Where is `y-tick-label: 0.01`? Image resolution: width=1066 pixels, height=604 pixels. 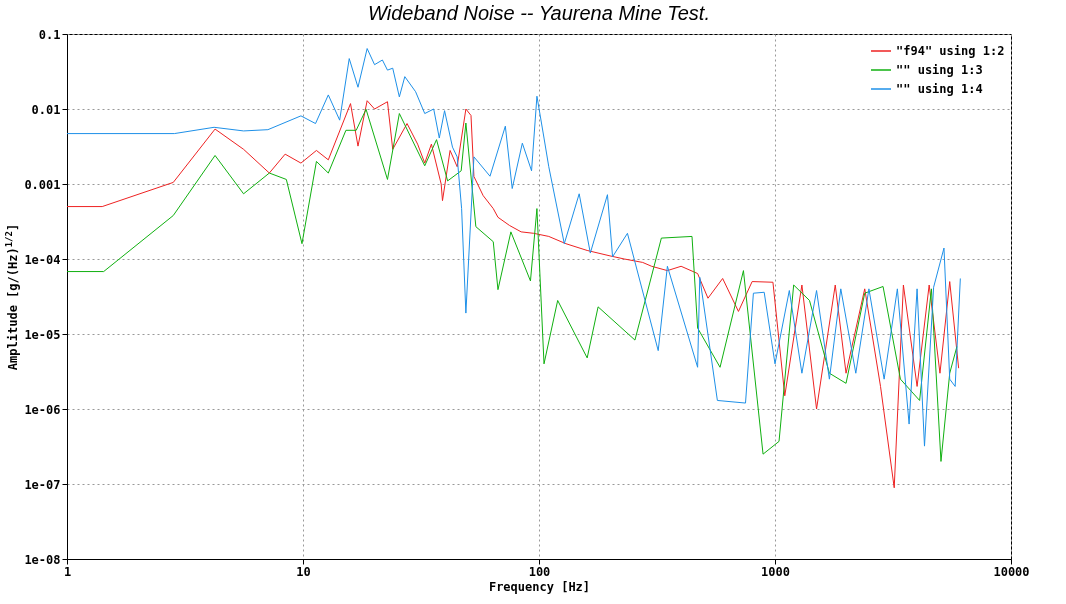 y-tick-label: 0.01 is located at coordinates (46, 109).